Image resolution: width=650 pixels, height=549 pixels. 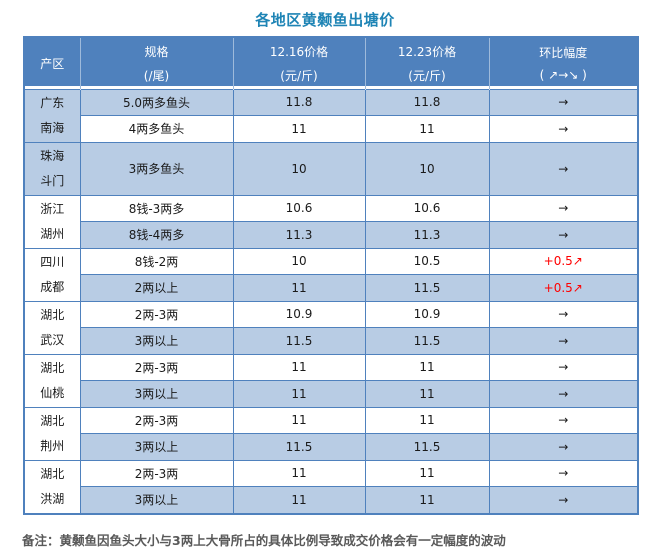 What do you see at coordinates (52, 221) in the screenshot?
I see `region-cell: 浙江 湖州` at bounding box center [52, 221].